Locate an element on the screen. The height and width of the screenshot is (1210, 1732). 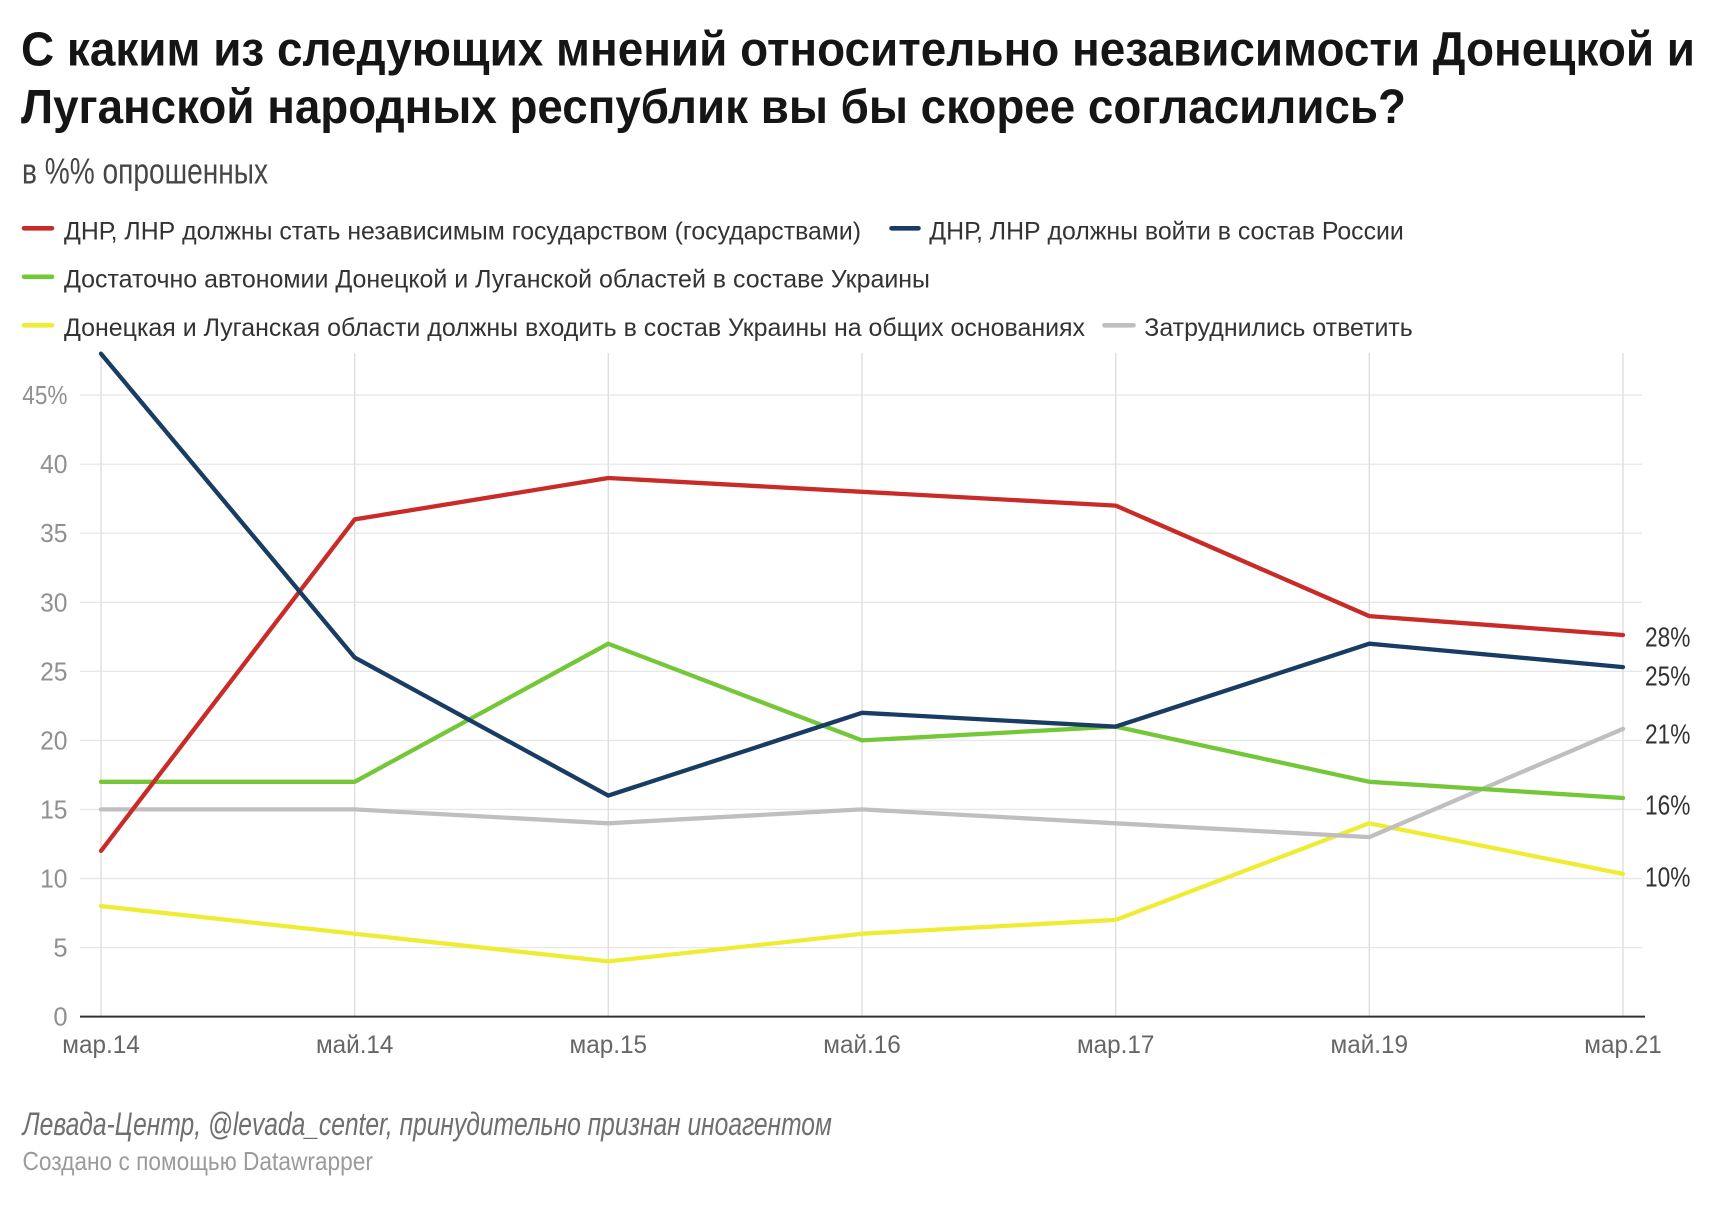
svg-text: 20 is located at coordinates (53, 741).